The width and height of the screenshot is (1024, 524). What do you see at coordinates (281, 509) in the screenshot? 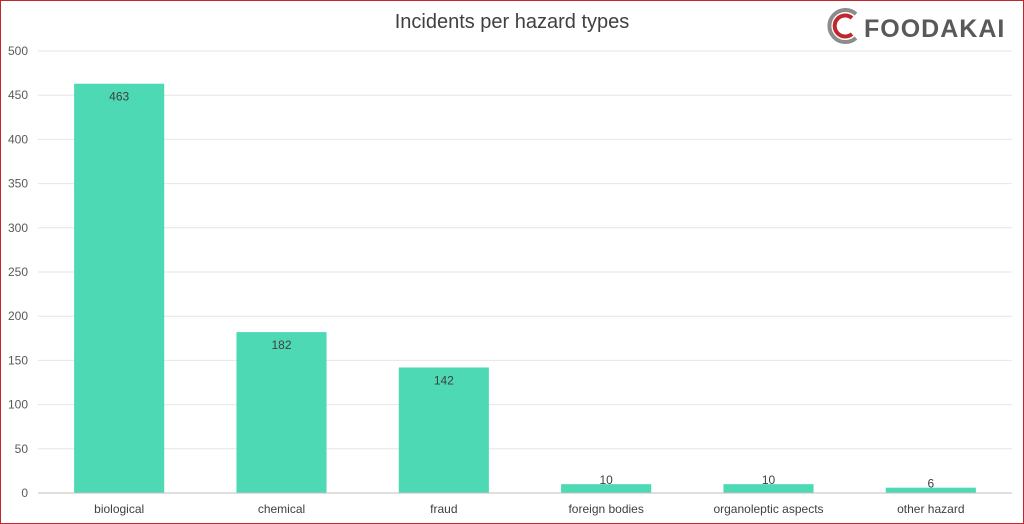
I see `x-tick-label: chemical` at bounding box center [281, 509].